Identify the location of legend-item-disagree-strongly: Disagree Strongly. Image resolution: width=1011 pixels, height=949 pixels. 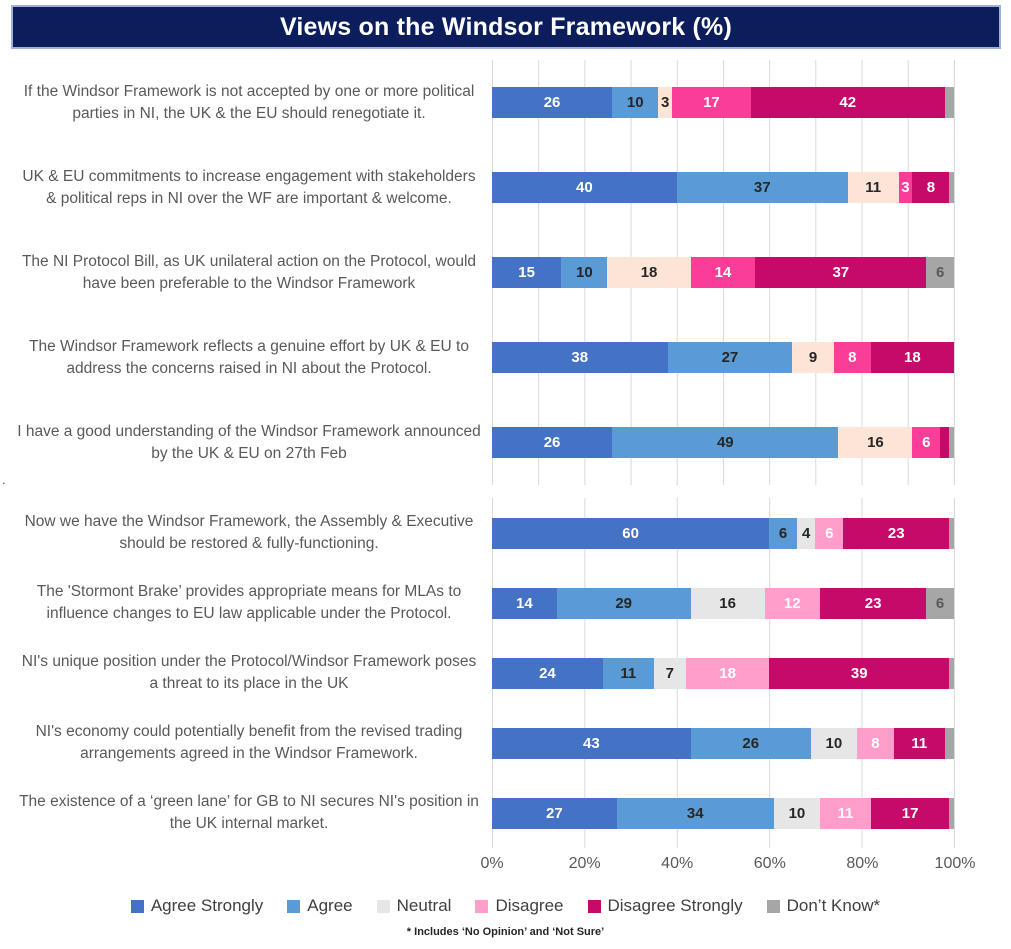
(665, 906).